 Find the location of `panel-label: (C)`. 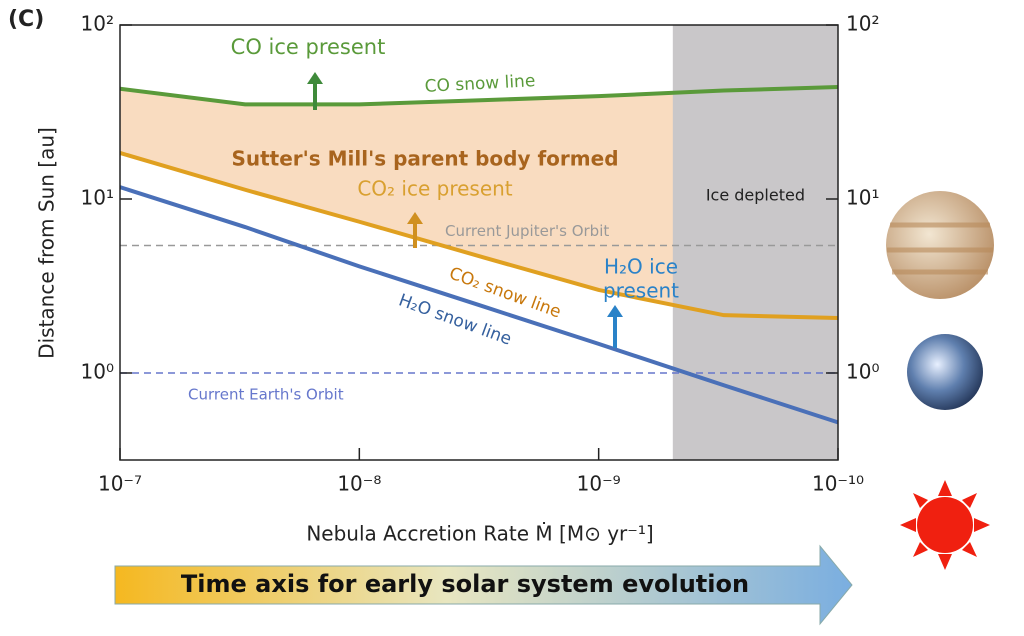

panel-label: (C) is located at coordinates (26, 19).